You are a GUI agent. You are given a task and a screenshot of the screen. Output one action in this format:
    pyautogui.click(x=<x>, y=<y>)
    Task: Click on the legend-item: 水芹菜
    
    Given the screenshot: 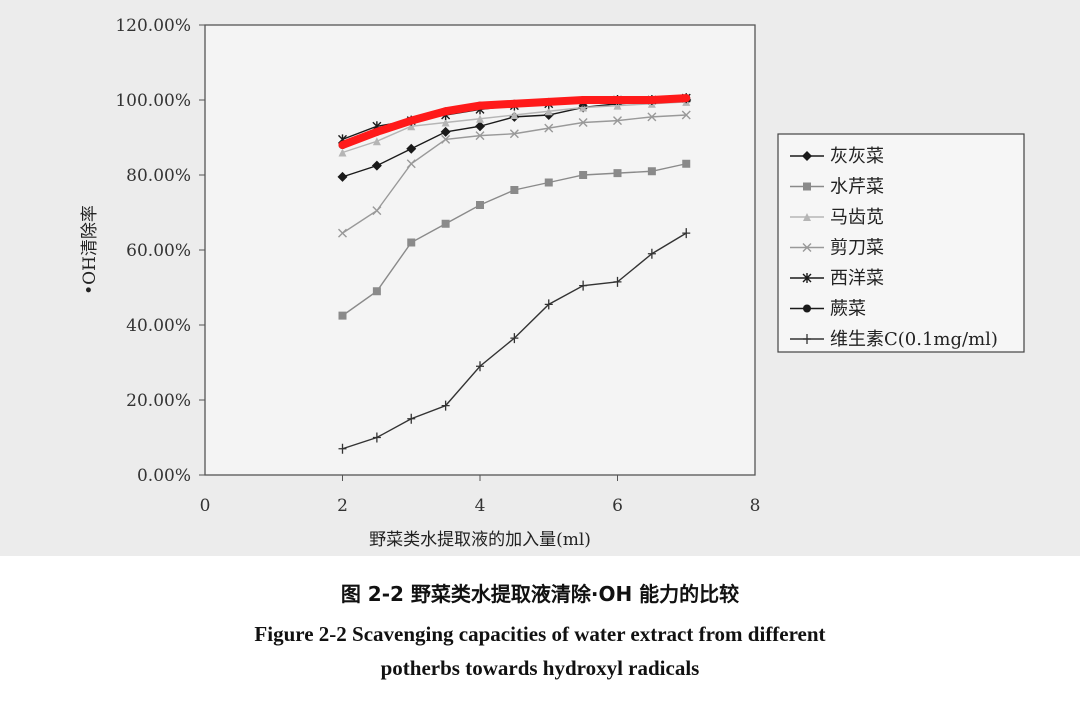 What is the action you would take?
    pyautogui.click(x=837, y=187)
    